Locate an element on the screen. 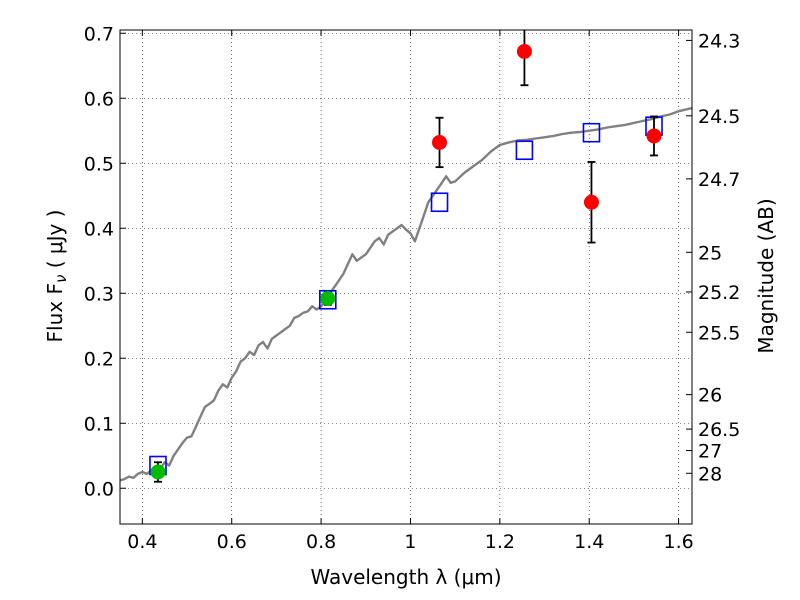  y2-tick-label: 24.3 is located at coordinates (719, 41).